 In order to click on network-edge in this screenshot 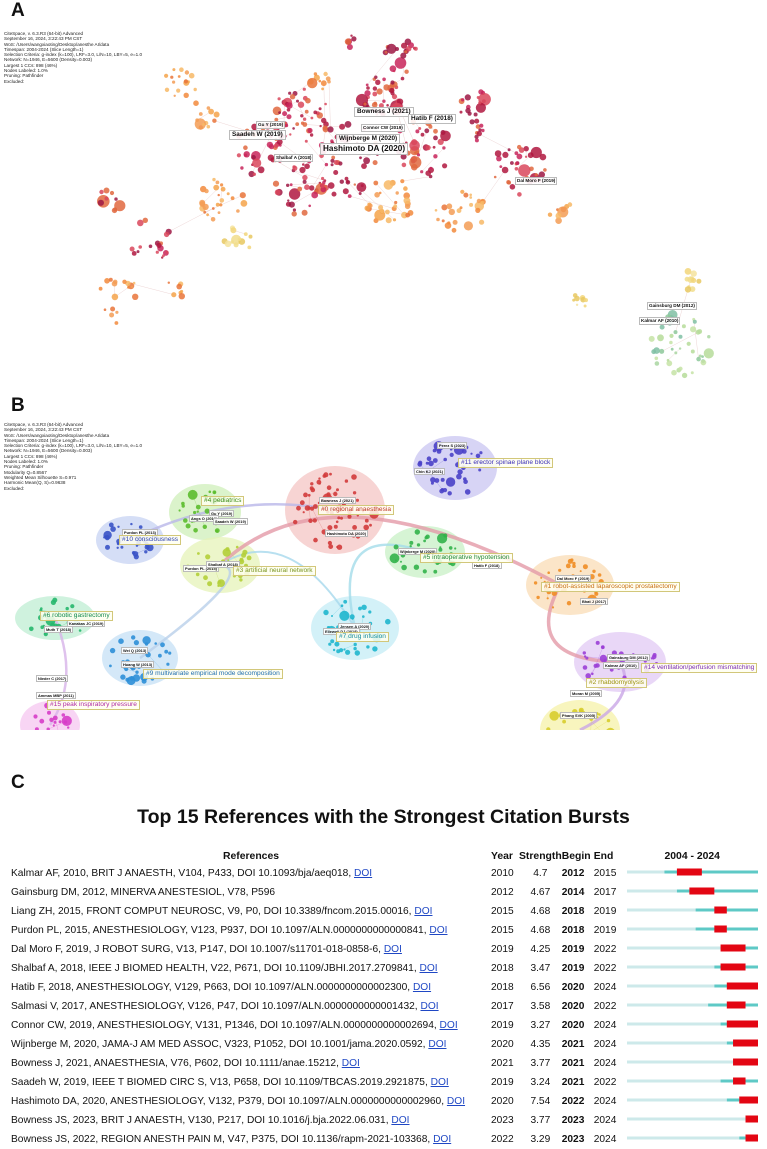, I will do `click(330, 106)`.